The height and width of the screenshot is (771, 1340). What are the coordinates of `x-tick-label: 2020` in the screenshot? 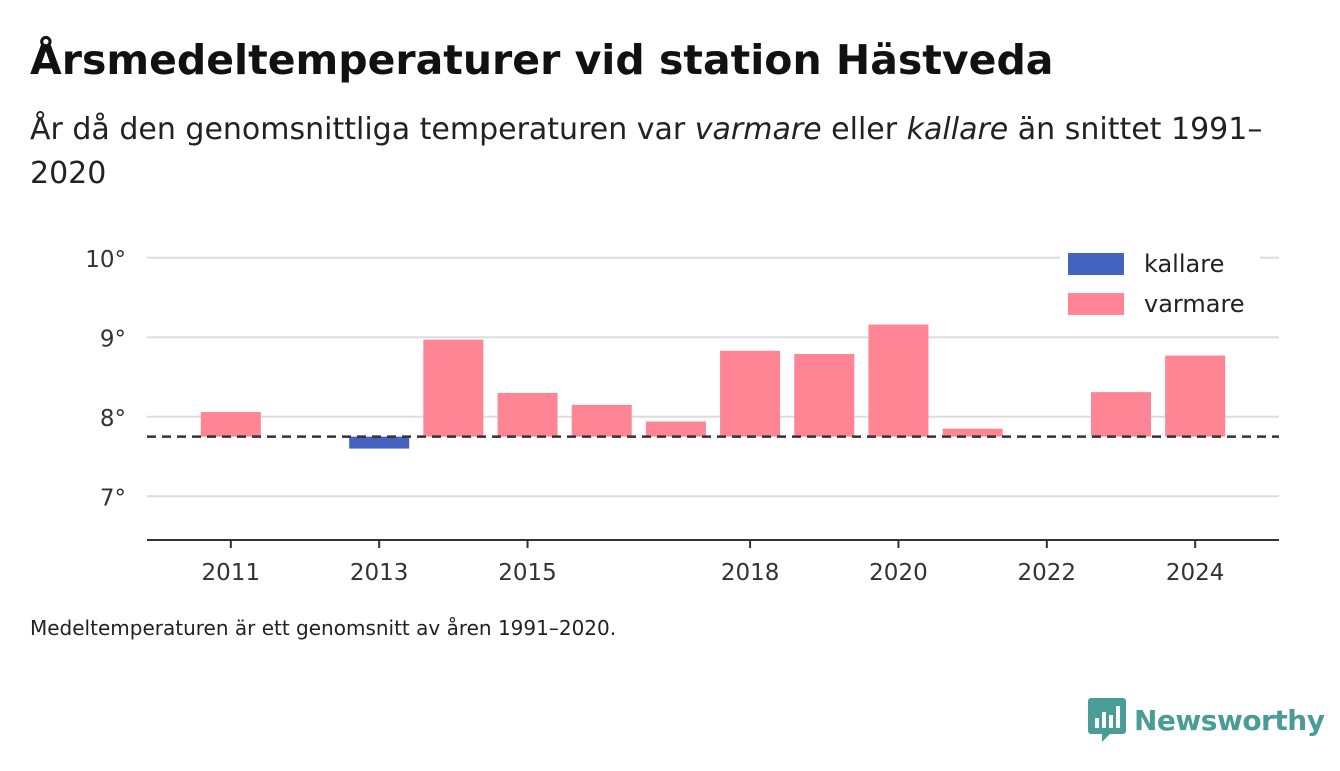 It's located at (898, 573).